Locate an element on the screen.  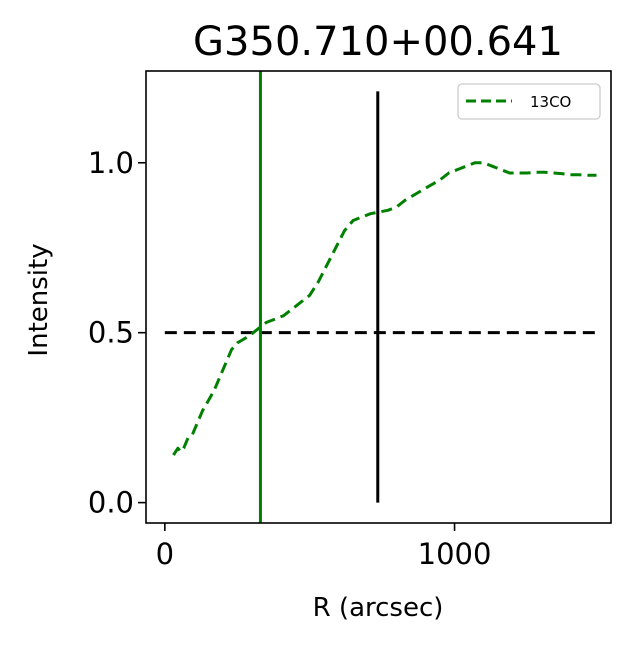
x-tick-label: 0 is located at coordinates (165, 554).